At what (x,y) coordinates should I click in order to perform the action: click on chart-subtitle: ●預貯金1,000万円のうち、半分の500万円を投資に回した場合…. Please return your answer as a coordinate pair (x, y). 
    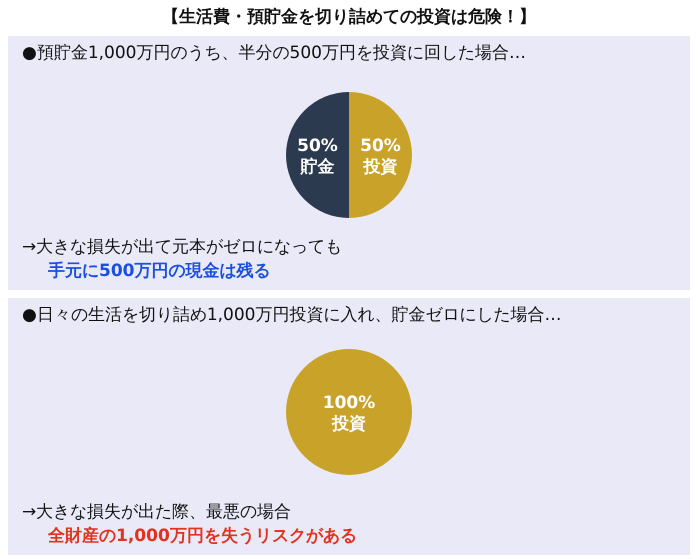
    Looking at the image, I should click on (274, 53).